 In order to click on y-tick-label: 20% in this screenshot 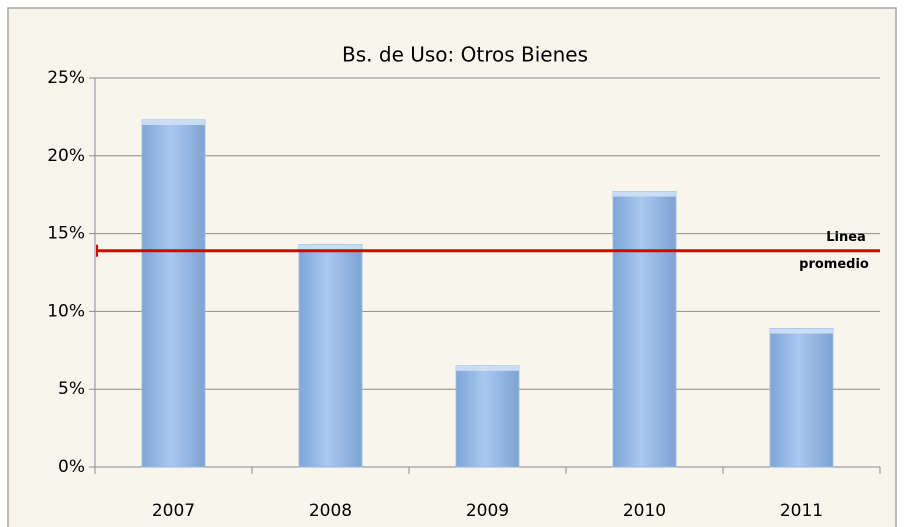, I will do `click(66, 156)`.